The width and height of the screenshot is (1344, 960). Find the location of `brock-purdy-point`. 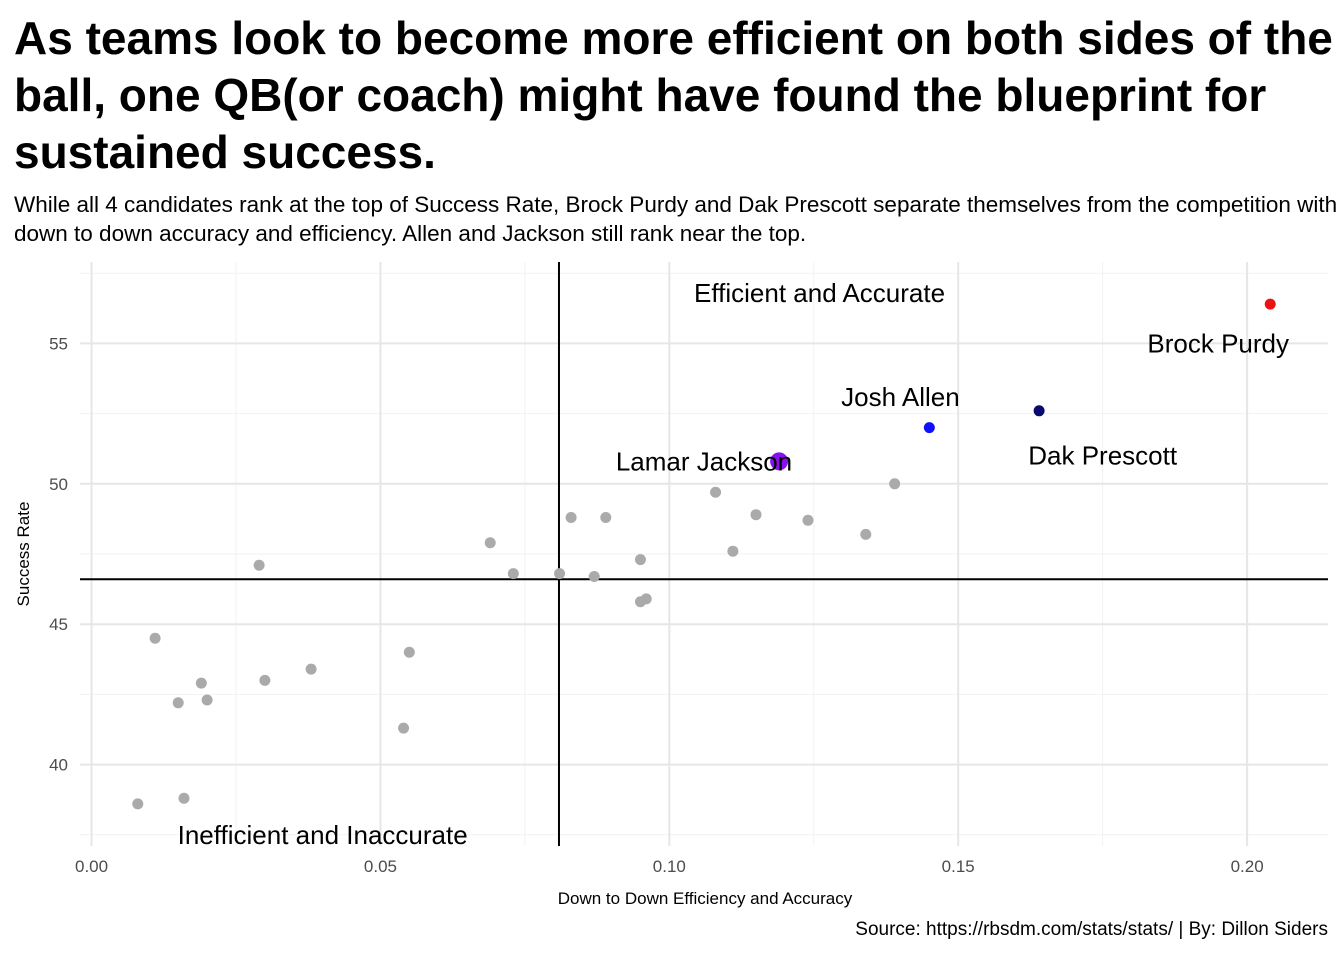

brock-purdy-point is located at coordinates (1270, 304).